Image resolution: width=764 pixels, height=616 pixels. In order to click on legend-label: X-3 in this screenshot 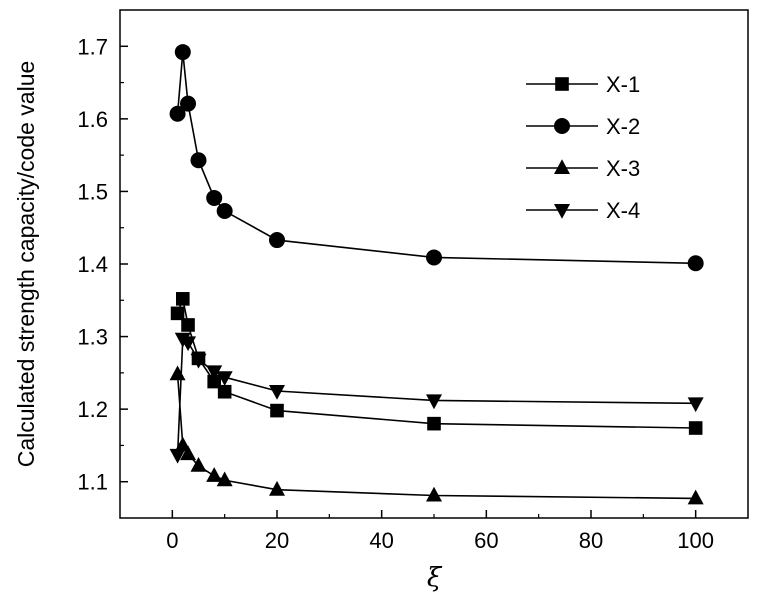, I will do `click(623, 168)`.